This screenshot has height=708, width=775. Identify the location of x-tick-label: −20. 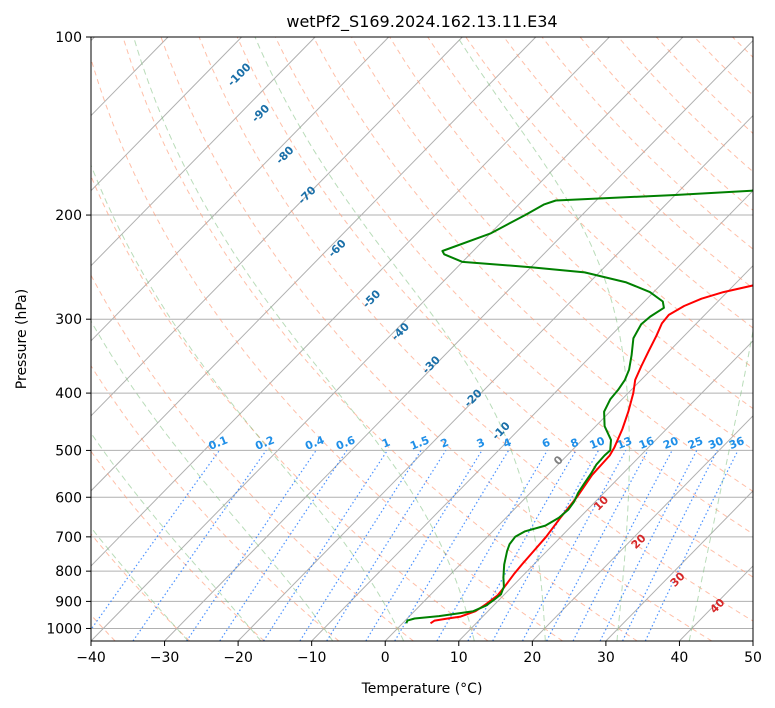
(238, 658).